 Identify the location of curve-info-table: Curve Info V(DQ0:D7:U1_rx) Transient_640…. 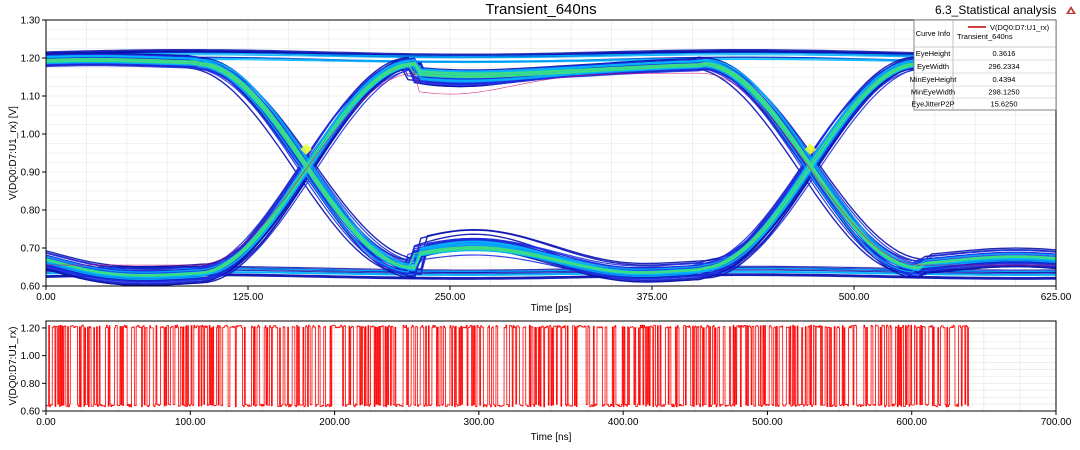
(983, 65).